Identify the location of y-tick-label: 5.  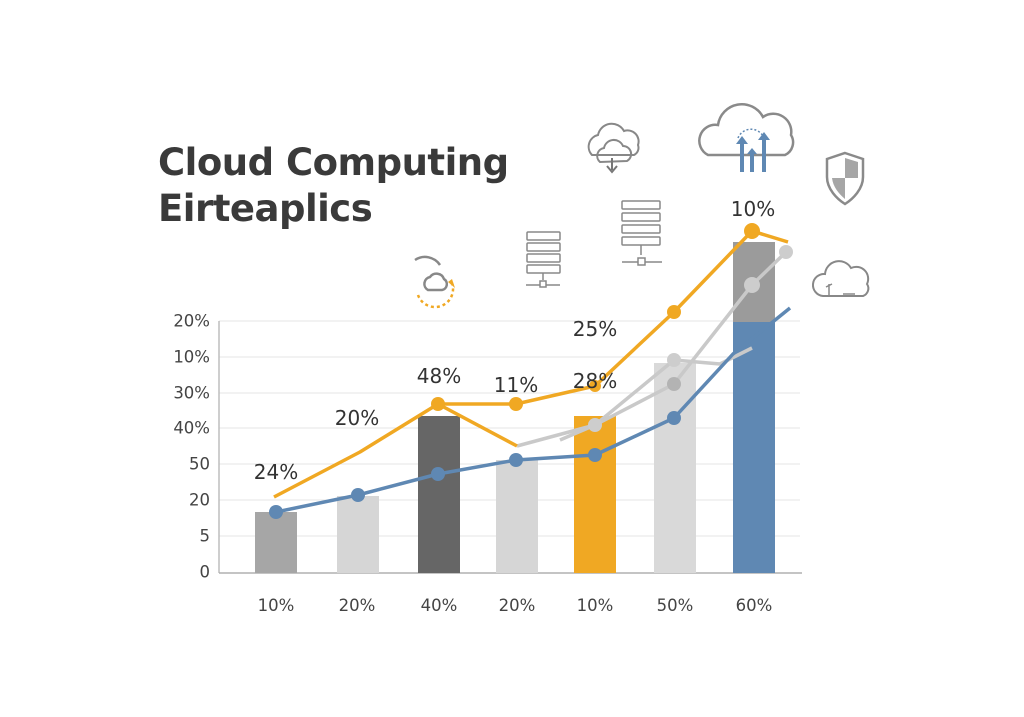
(205, 536).